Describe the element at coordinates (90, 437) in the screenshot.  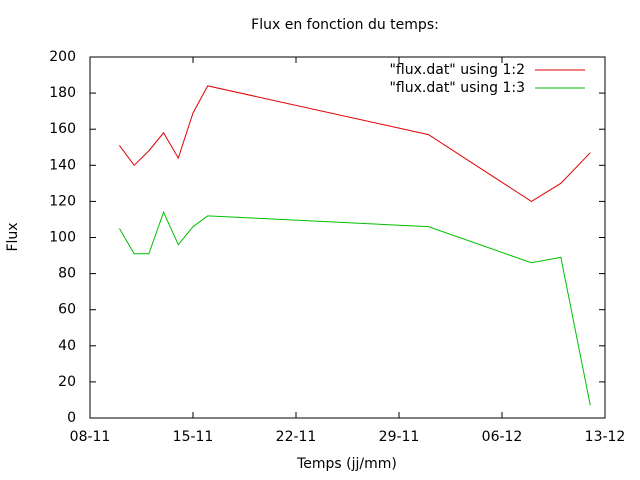
I see `x-tick-label: 08-11` at that location.